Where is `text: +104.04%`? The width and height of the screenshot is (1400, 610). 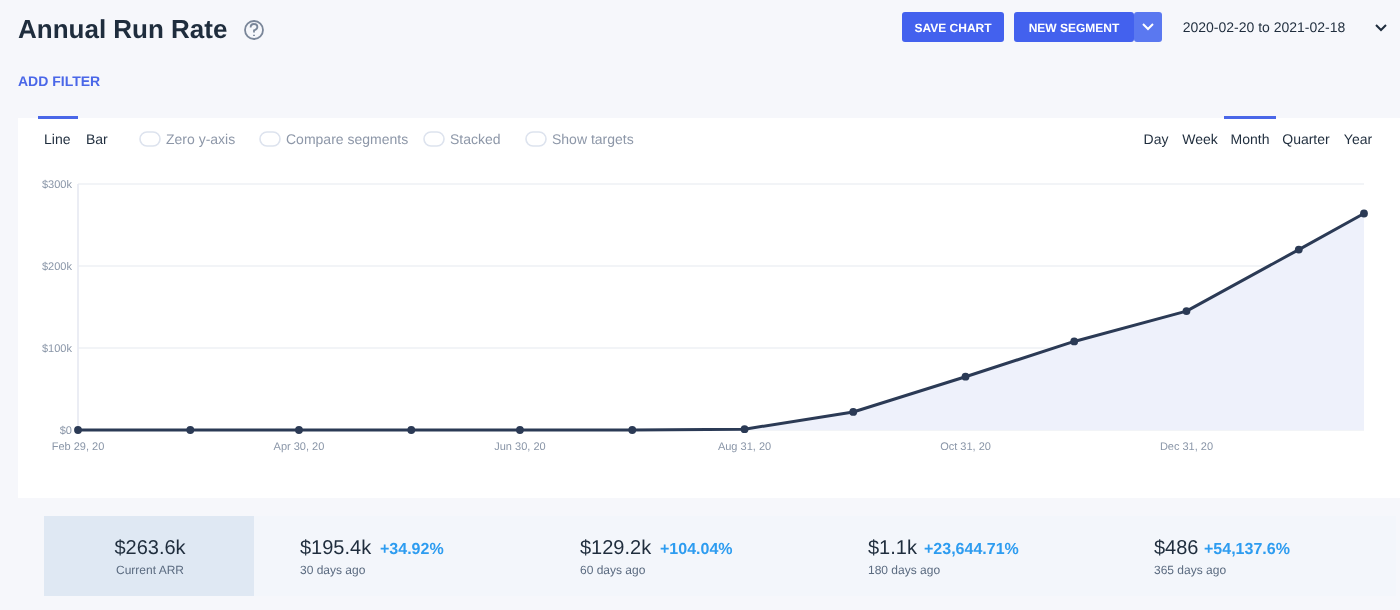 text: +104.04% is located at coordinates (696, 549).